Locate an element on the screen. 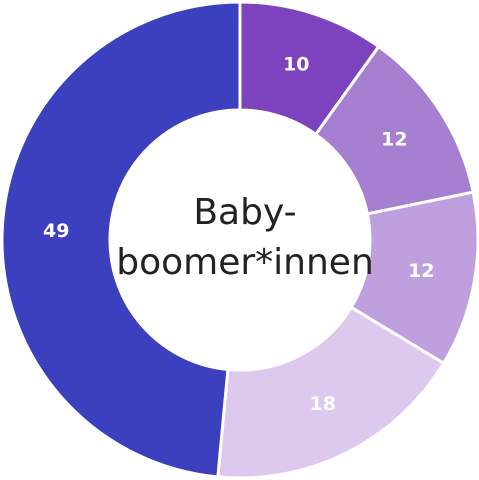 The height and width of the screenshot is (480, 479). value-label: 10 is located at coordinates (296, 64).